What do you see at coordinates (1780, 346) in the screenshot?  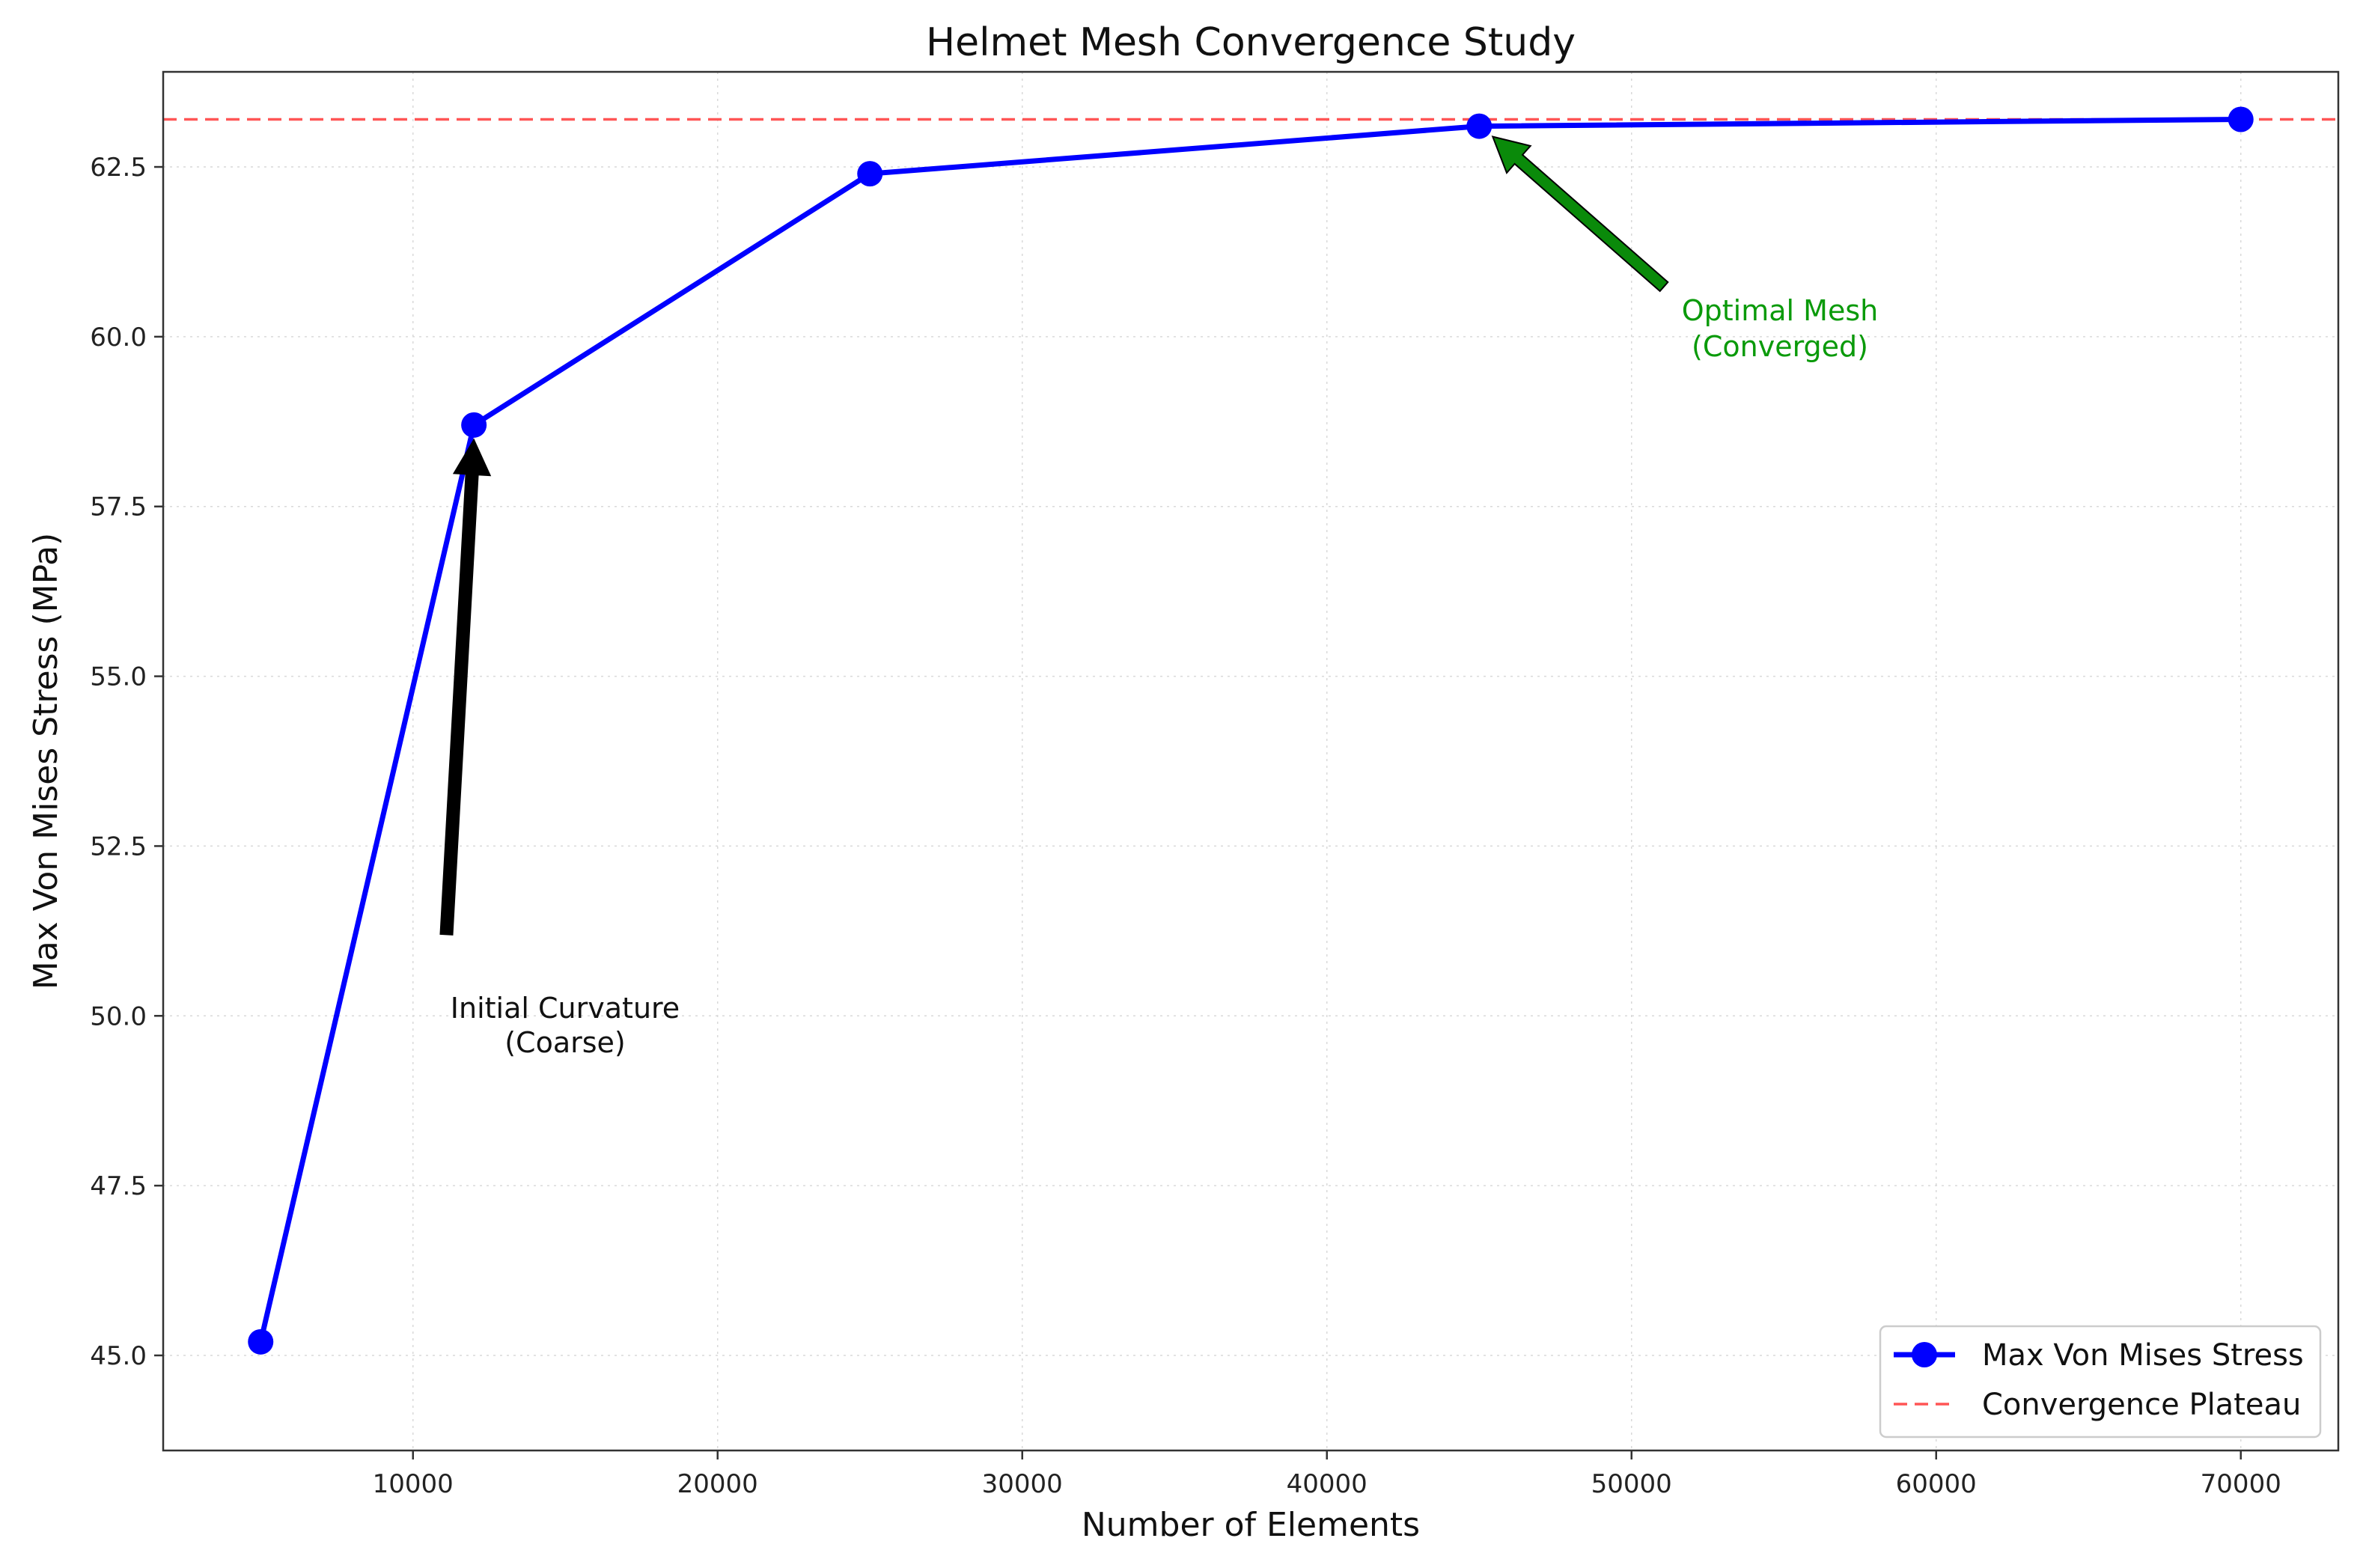 I see `annotation-text-optimal: (Converged)` at bounding box center [1780, 346].